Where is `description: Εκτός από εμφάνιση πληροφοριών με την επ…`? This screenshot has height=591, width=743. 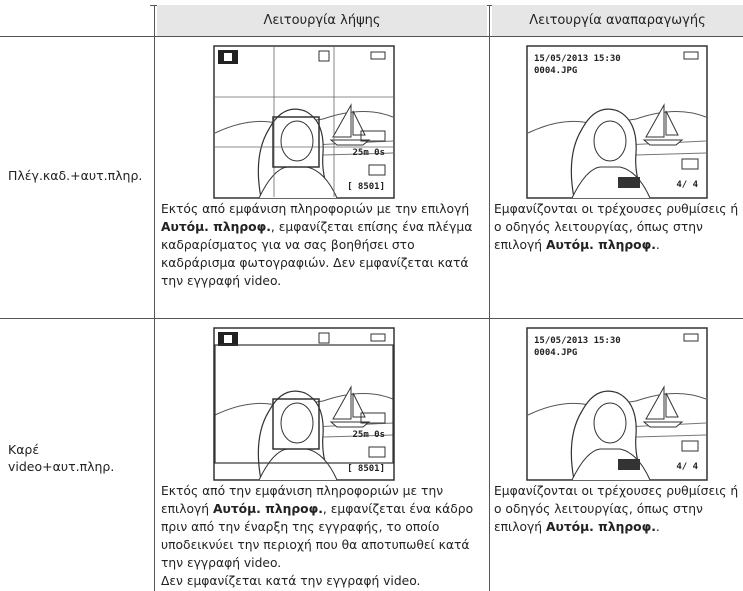
description: Εκτός από εμφάνιση πληροφοριών με την επ… is located at coordinates (323, 245).